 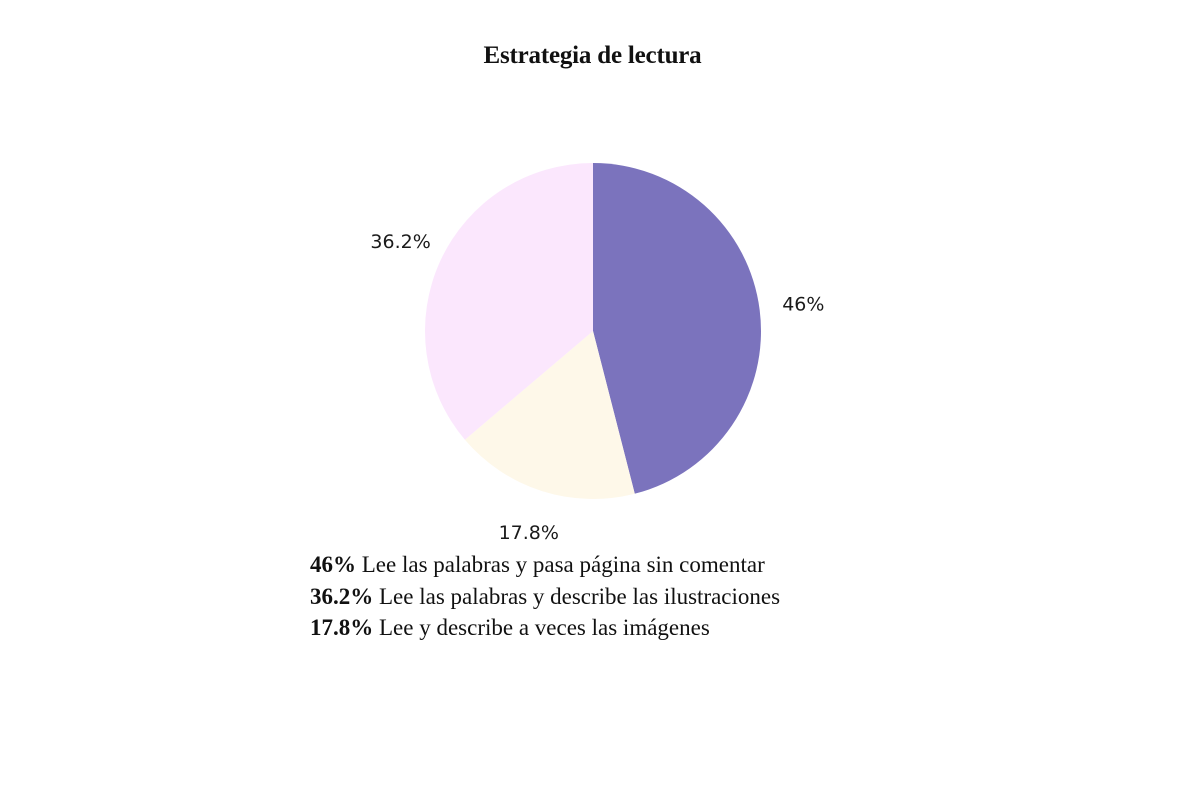 I want to click on pie-slices, so click(x=593, y=331).